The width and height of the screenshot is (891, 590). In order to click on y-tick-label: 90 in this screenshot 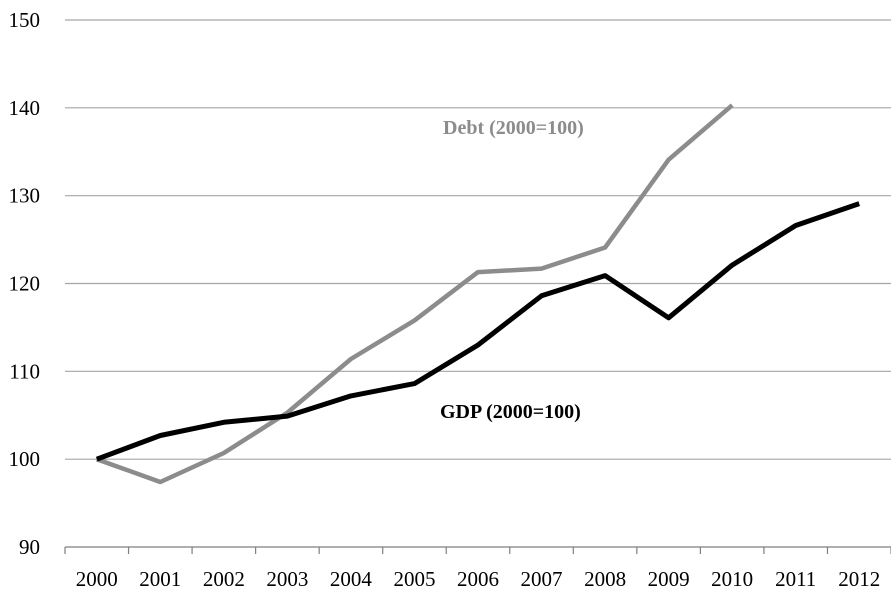, I will do `click(29, 547)`.